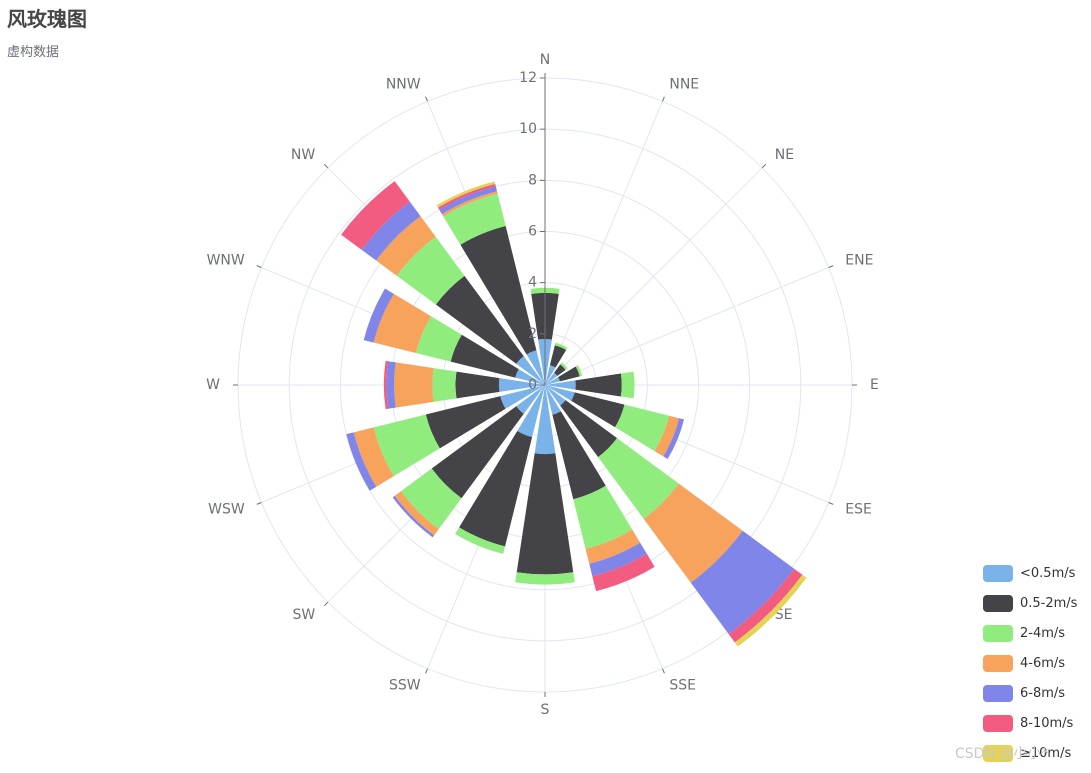  I want to click on legend-item: <0.5m/s, so click(1030, 573).